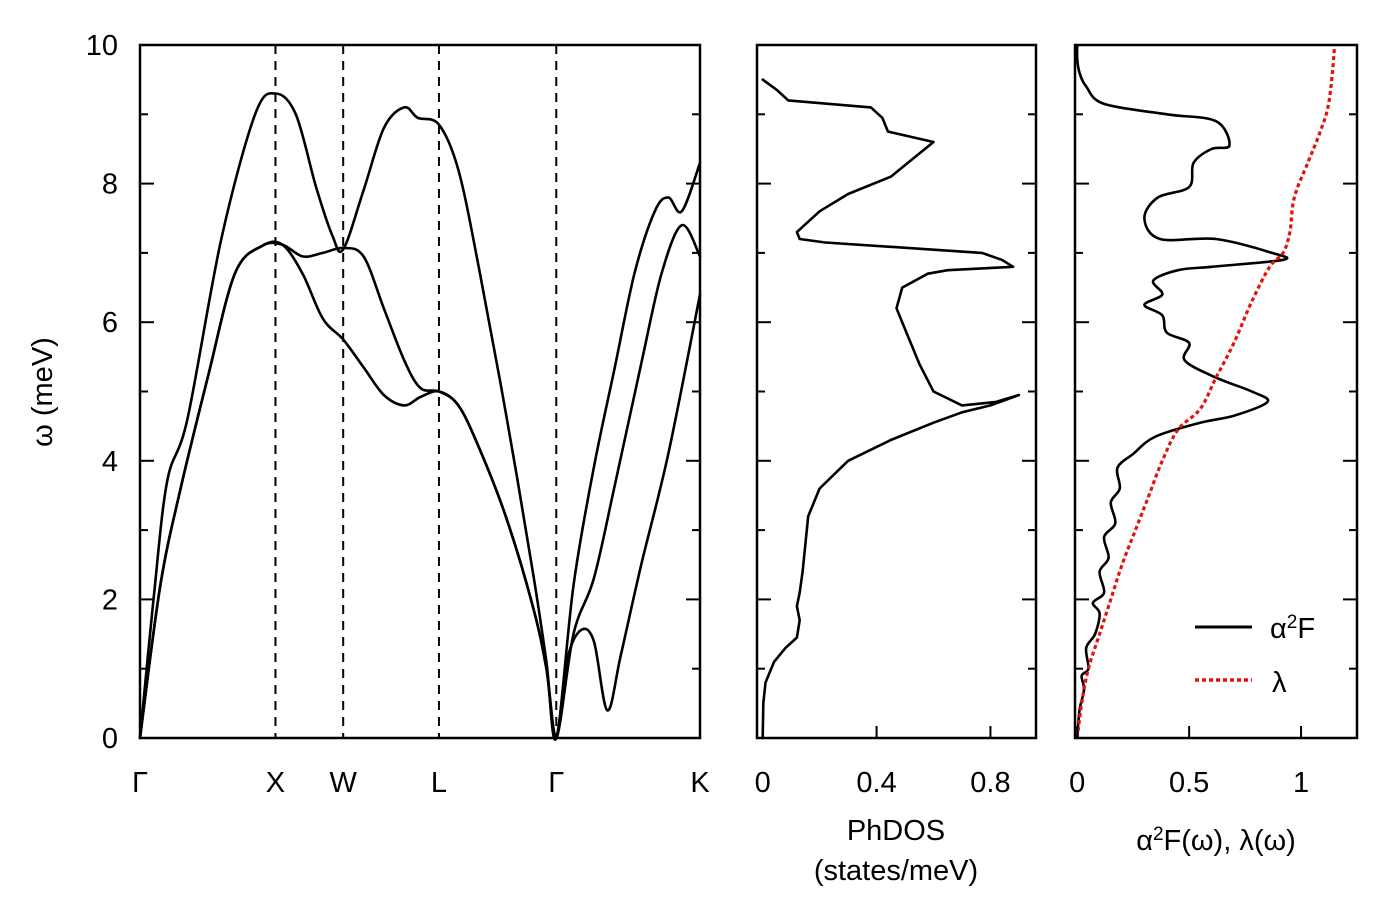 This screenshot has width=1400, height=900. What do you see at coordinates (110, 462) in the screenshot?
I see `y-tick-label: 4` at bounding box center [110, 462].